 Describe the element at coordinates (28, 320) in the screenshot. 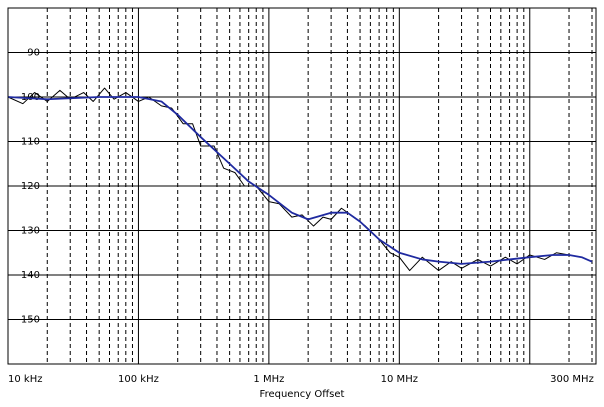

I see `y-tick-label: -150` at that location.